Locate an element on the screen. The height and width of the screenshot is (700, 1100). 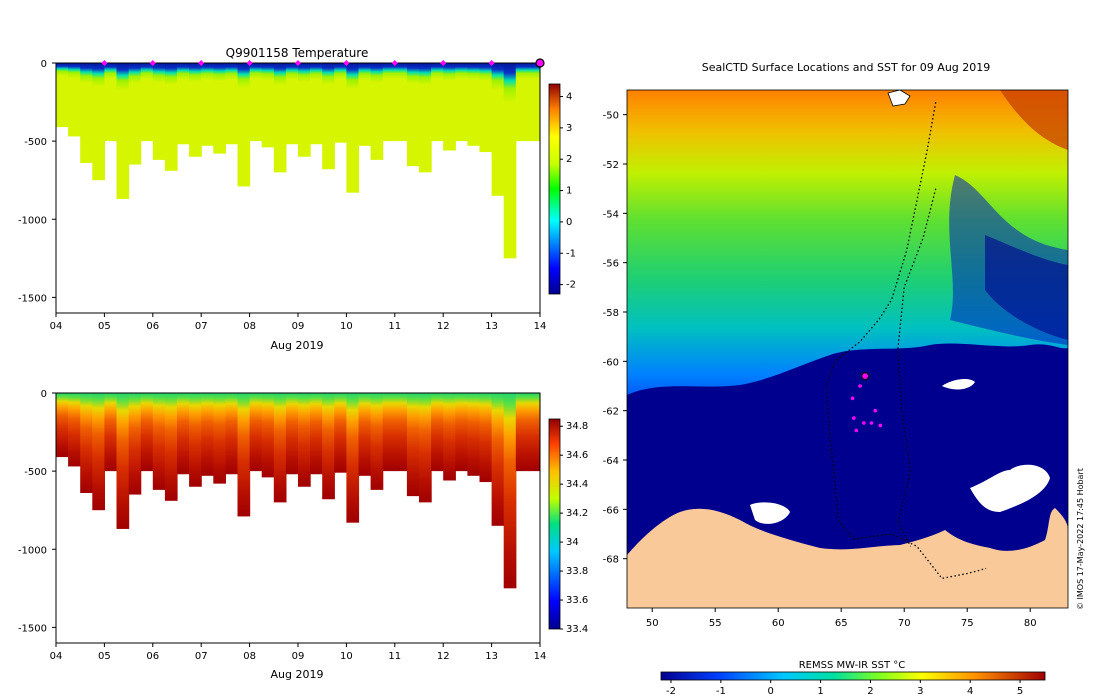
antarctic-land is located at coordinates (847, 558).